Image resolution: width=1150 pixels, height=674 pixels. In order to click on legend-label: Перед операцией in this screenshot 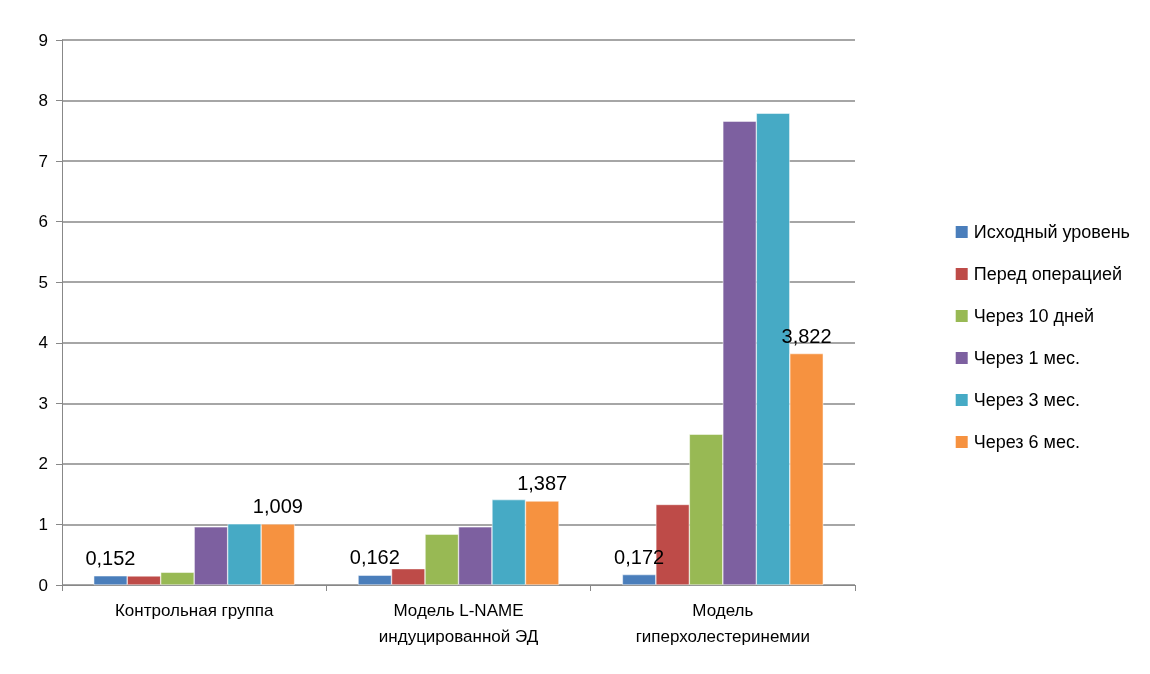, I will do `click(1048, 274)`.